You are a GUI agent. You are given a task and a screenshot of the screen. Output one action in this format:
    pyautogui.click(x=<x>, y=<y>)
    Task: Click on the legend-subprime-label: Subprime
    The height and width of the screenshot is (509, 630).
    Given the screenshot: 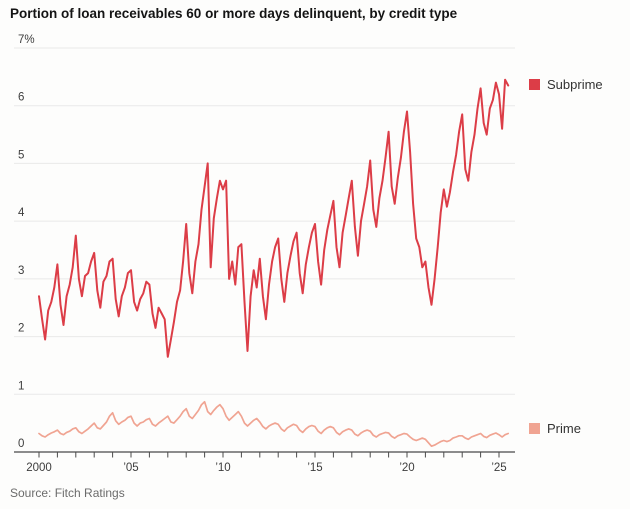 What is the action you would take?
    pyautogui.click(x=575, y=84)
    